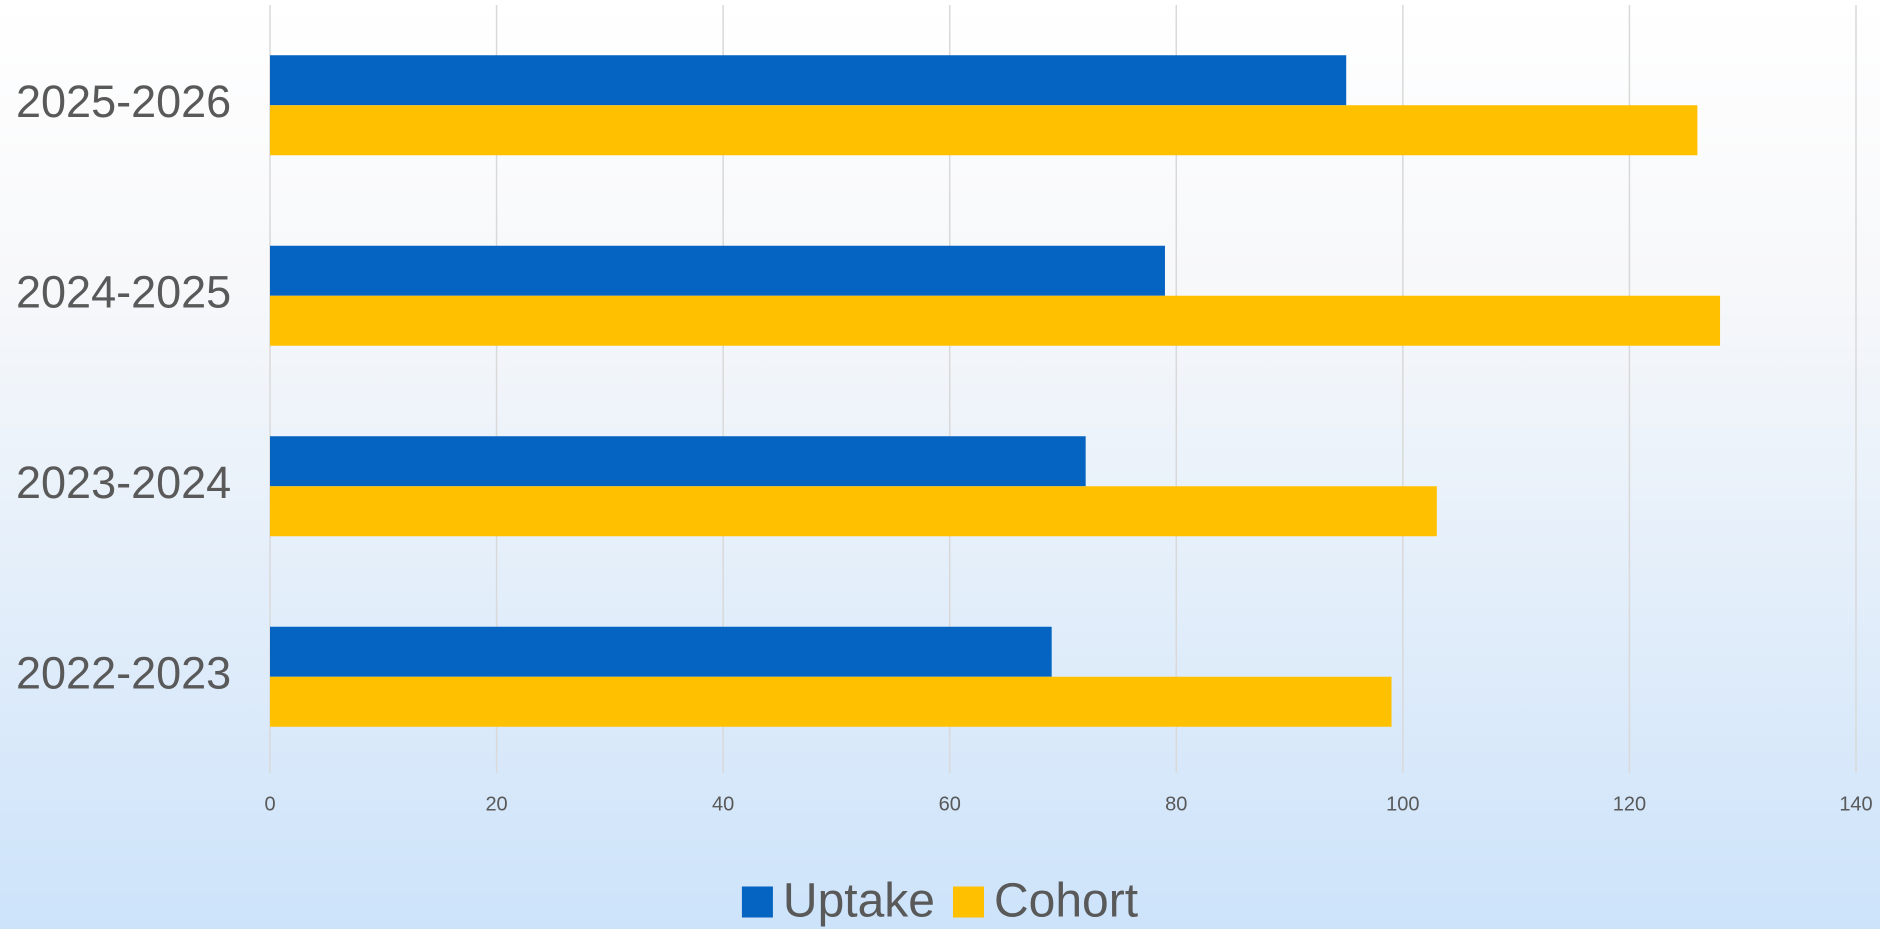 This screenshot has height=929, width=1880. I want to click on legend-label: Uptake, so click(859, 901).